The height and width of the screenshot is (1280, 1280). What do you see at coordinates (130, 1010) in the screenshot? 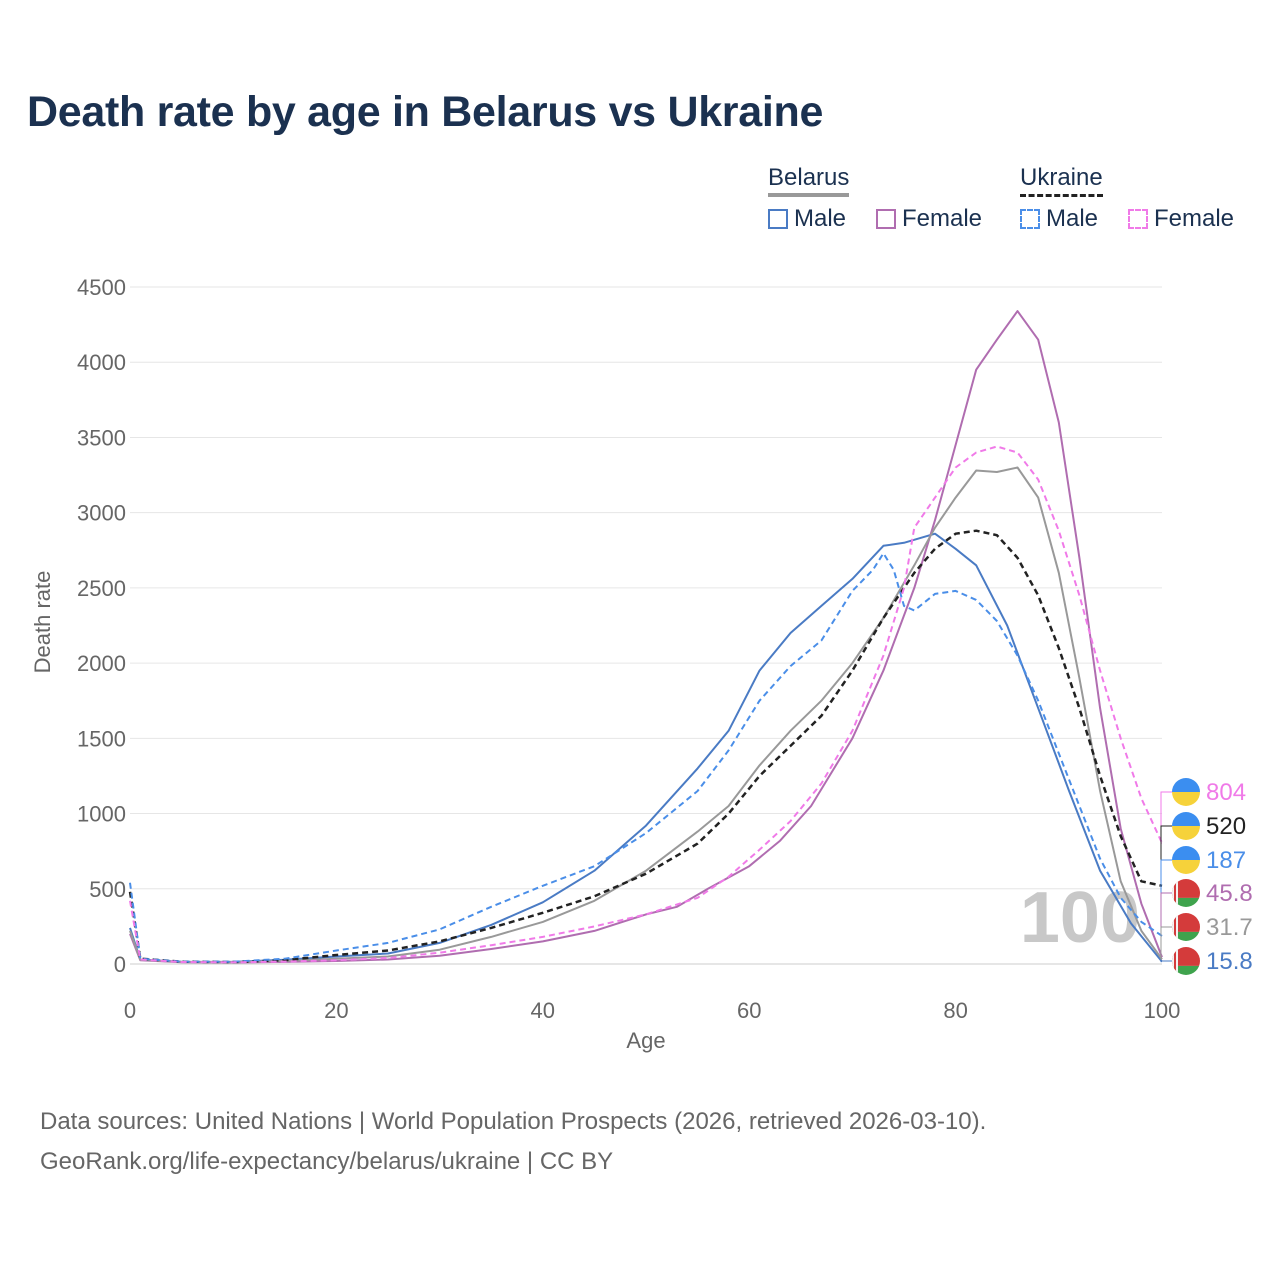
I see `x-tick-label: 0` at bounding box center [130, 1010].